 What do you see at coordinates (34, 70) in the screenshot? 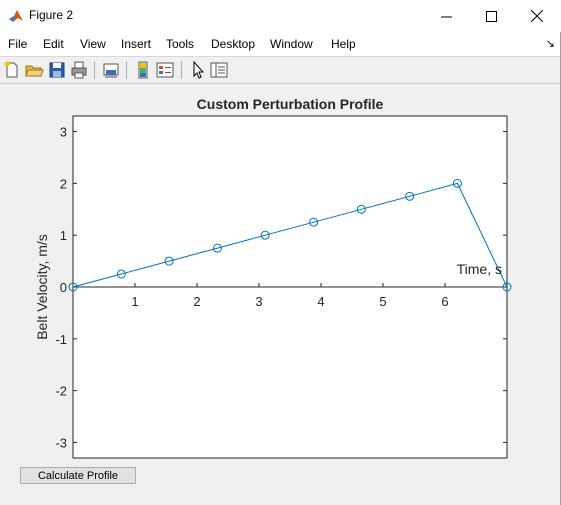
I see `open-file-icon` at bounding box center [34, 70].